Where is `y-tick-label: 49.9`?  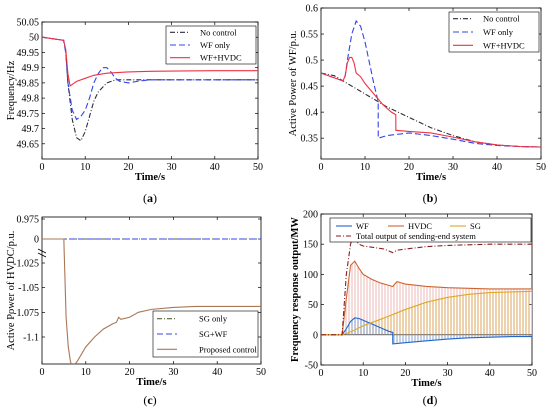
y-tick-label: 49.9 is located at coordinates (31, 68).